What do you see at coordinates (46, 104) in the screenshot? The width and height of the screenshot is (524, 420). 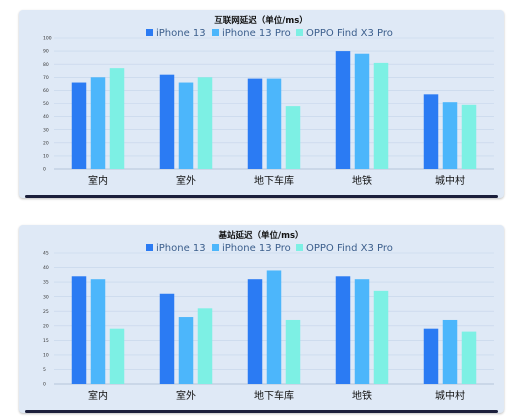 I see `y-tick-label: 50` at bounding box center [46, 104].